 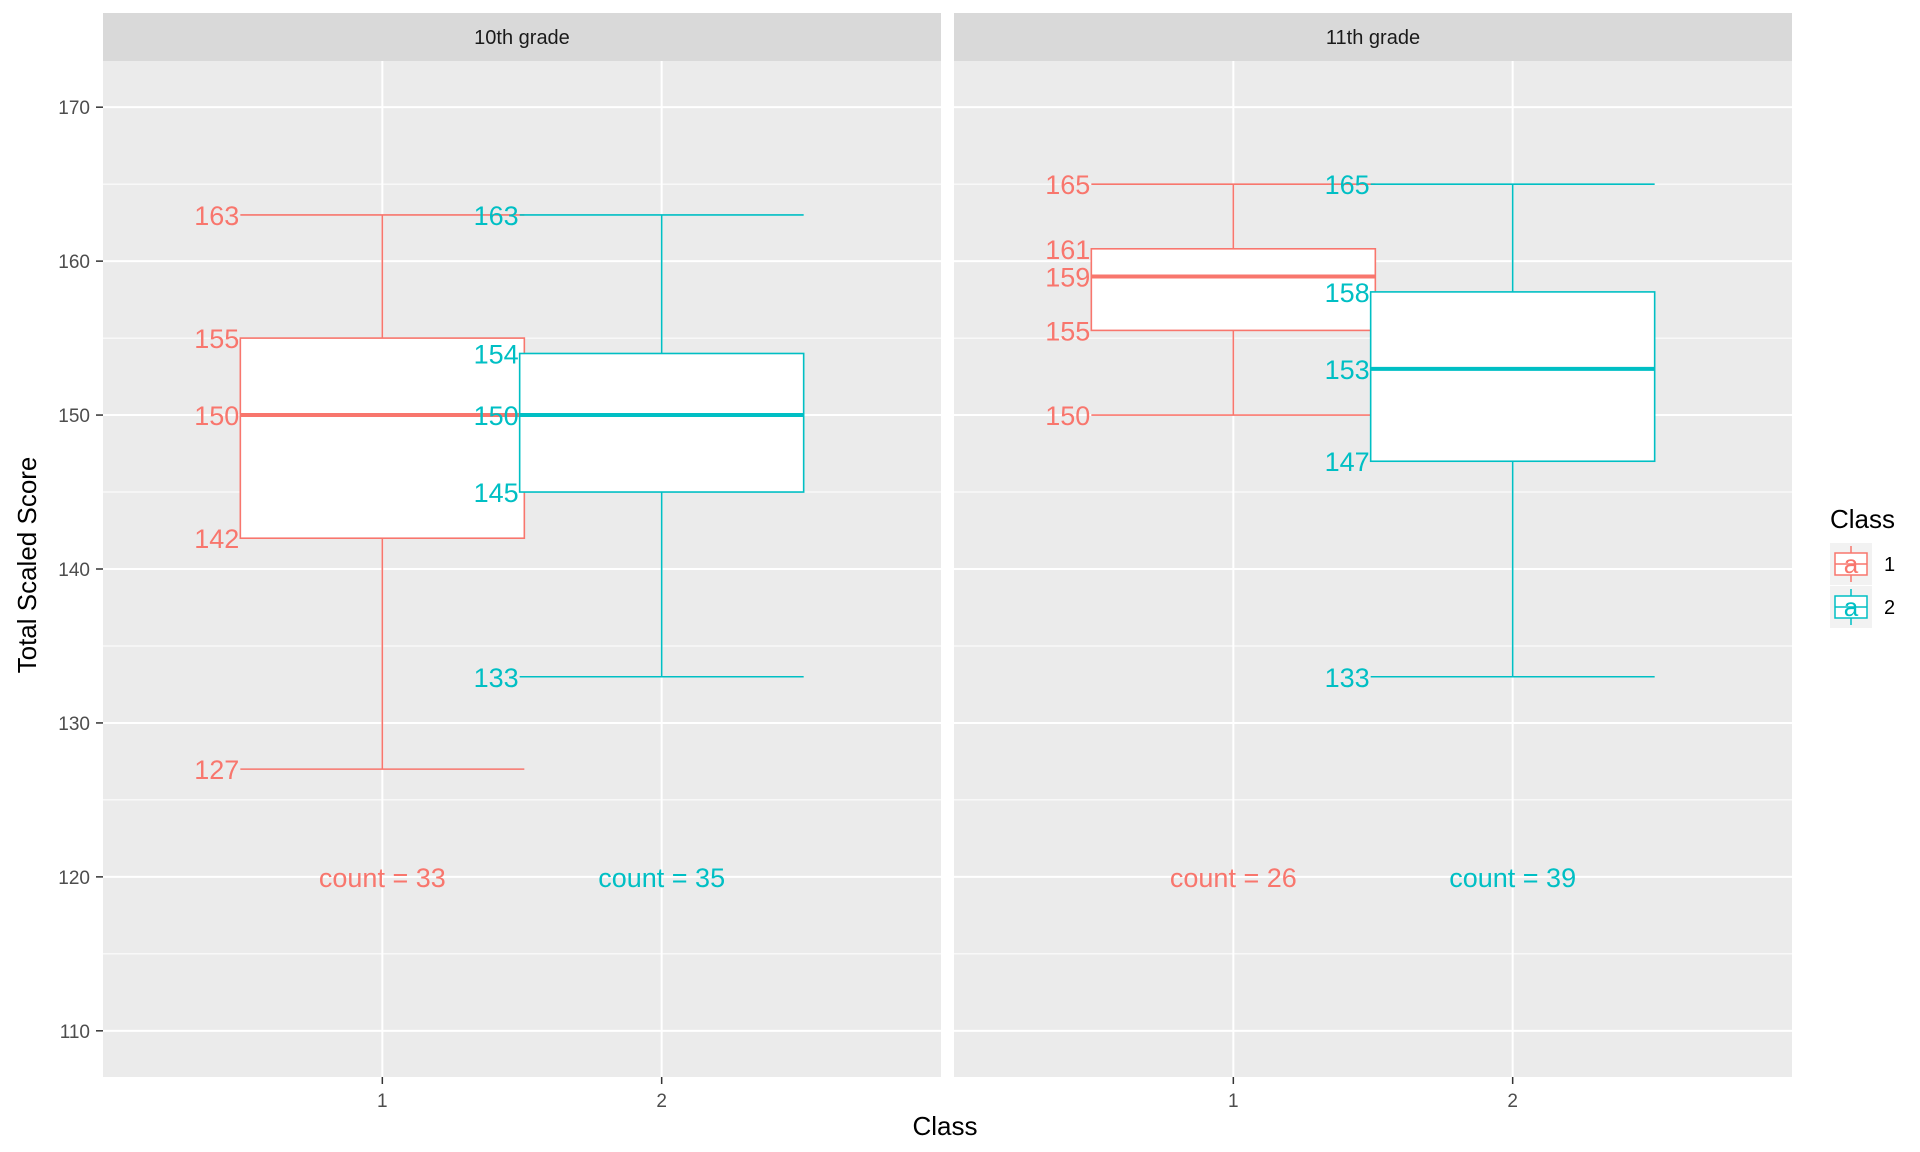 I want to click on facet-strip-label: 11th grade, so click(x=1373, y=38).